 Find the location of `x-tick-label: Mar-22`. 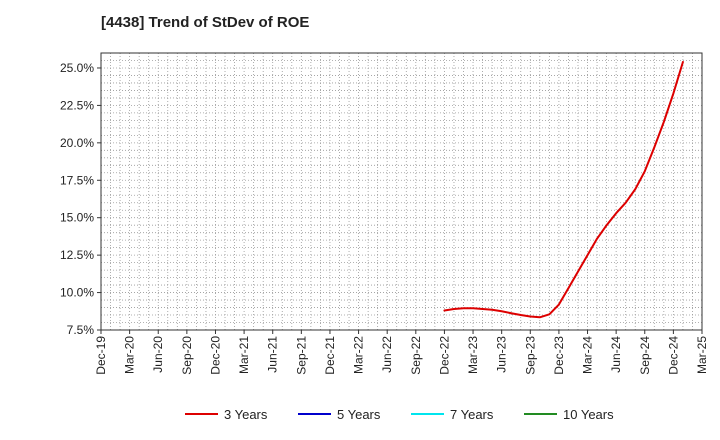

x-tick-label: Mar-22 is located at coordinates (359, 355).